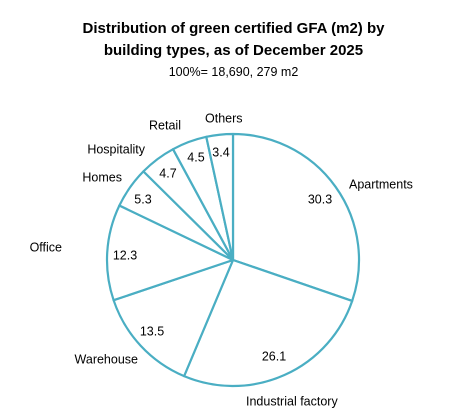 This screenshot has height=419, width=467. I want to click on pie-slice-industrial-factory, so click(268, 323).